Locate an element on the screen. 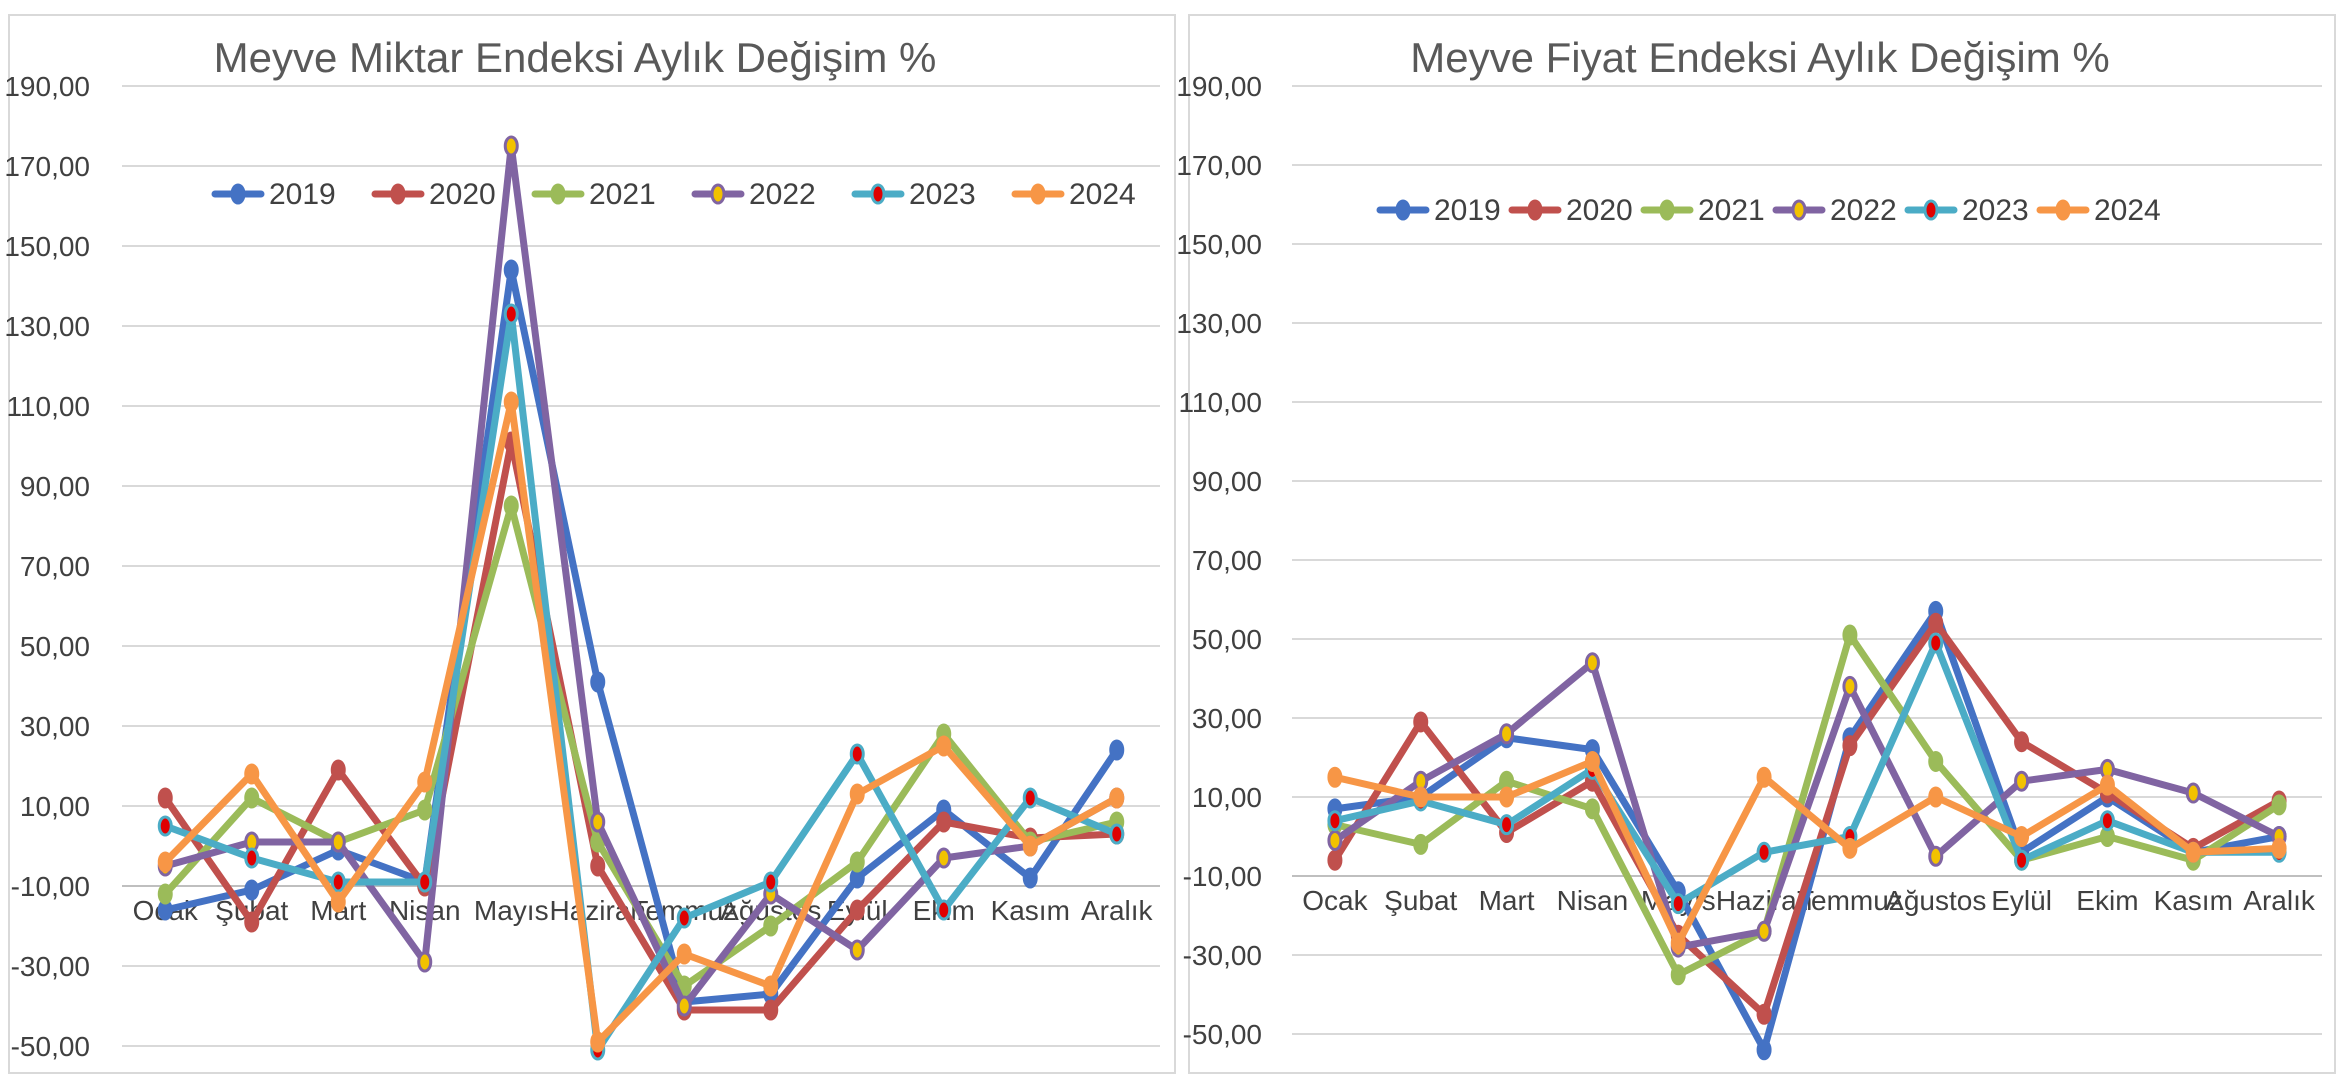 The width and height of the screenshot is (2343, 1084). legend-label-2020: 2020 is located at coordinates (462, 194).